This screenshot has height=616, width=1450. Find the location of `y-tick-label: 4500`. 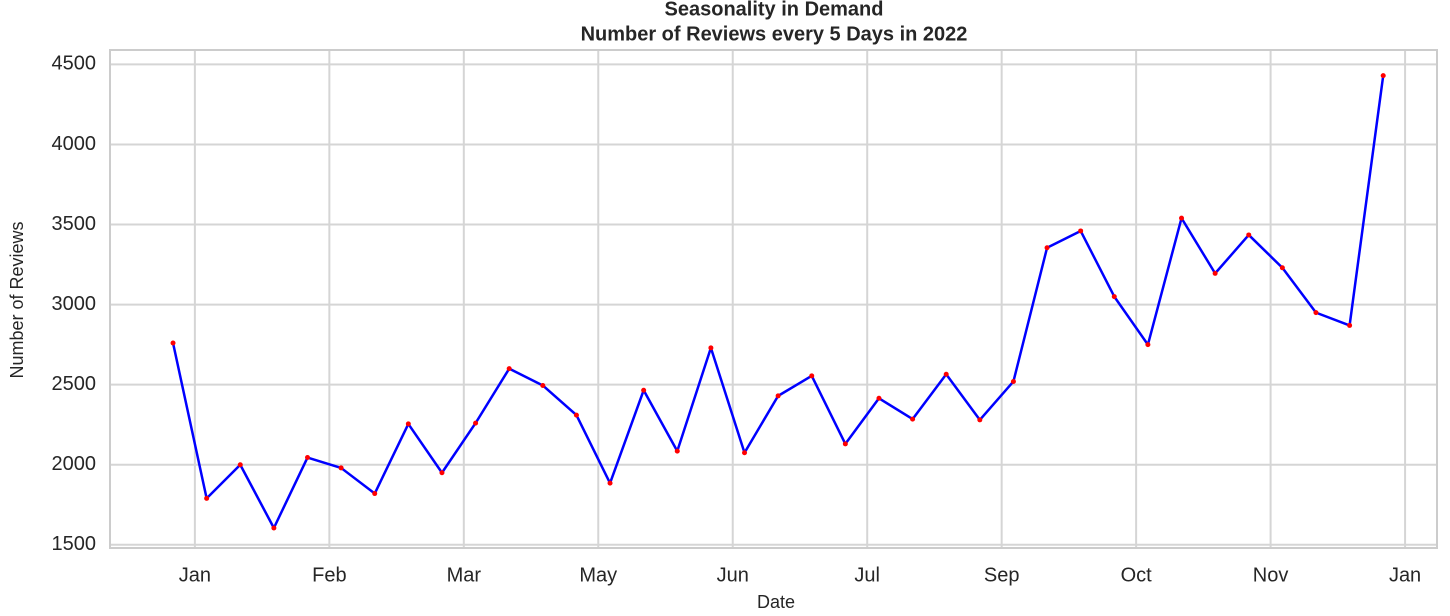

y-tick-label: 4500 is located at coordinates (74, 64).